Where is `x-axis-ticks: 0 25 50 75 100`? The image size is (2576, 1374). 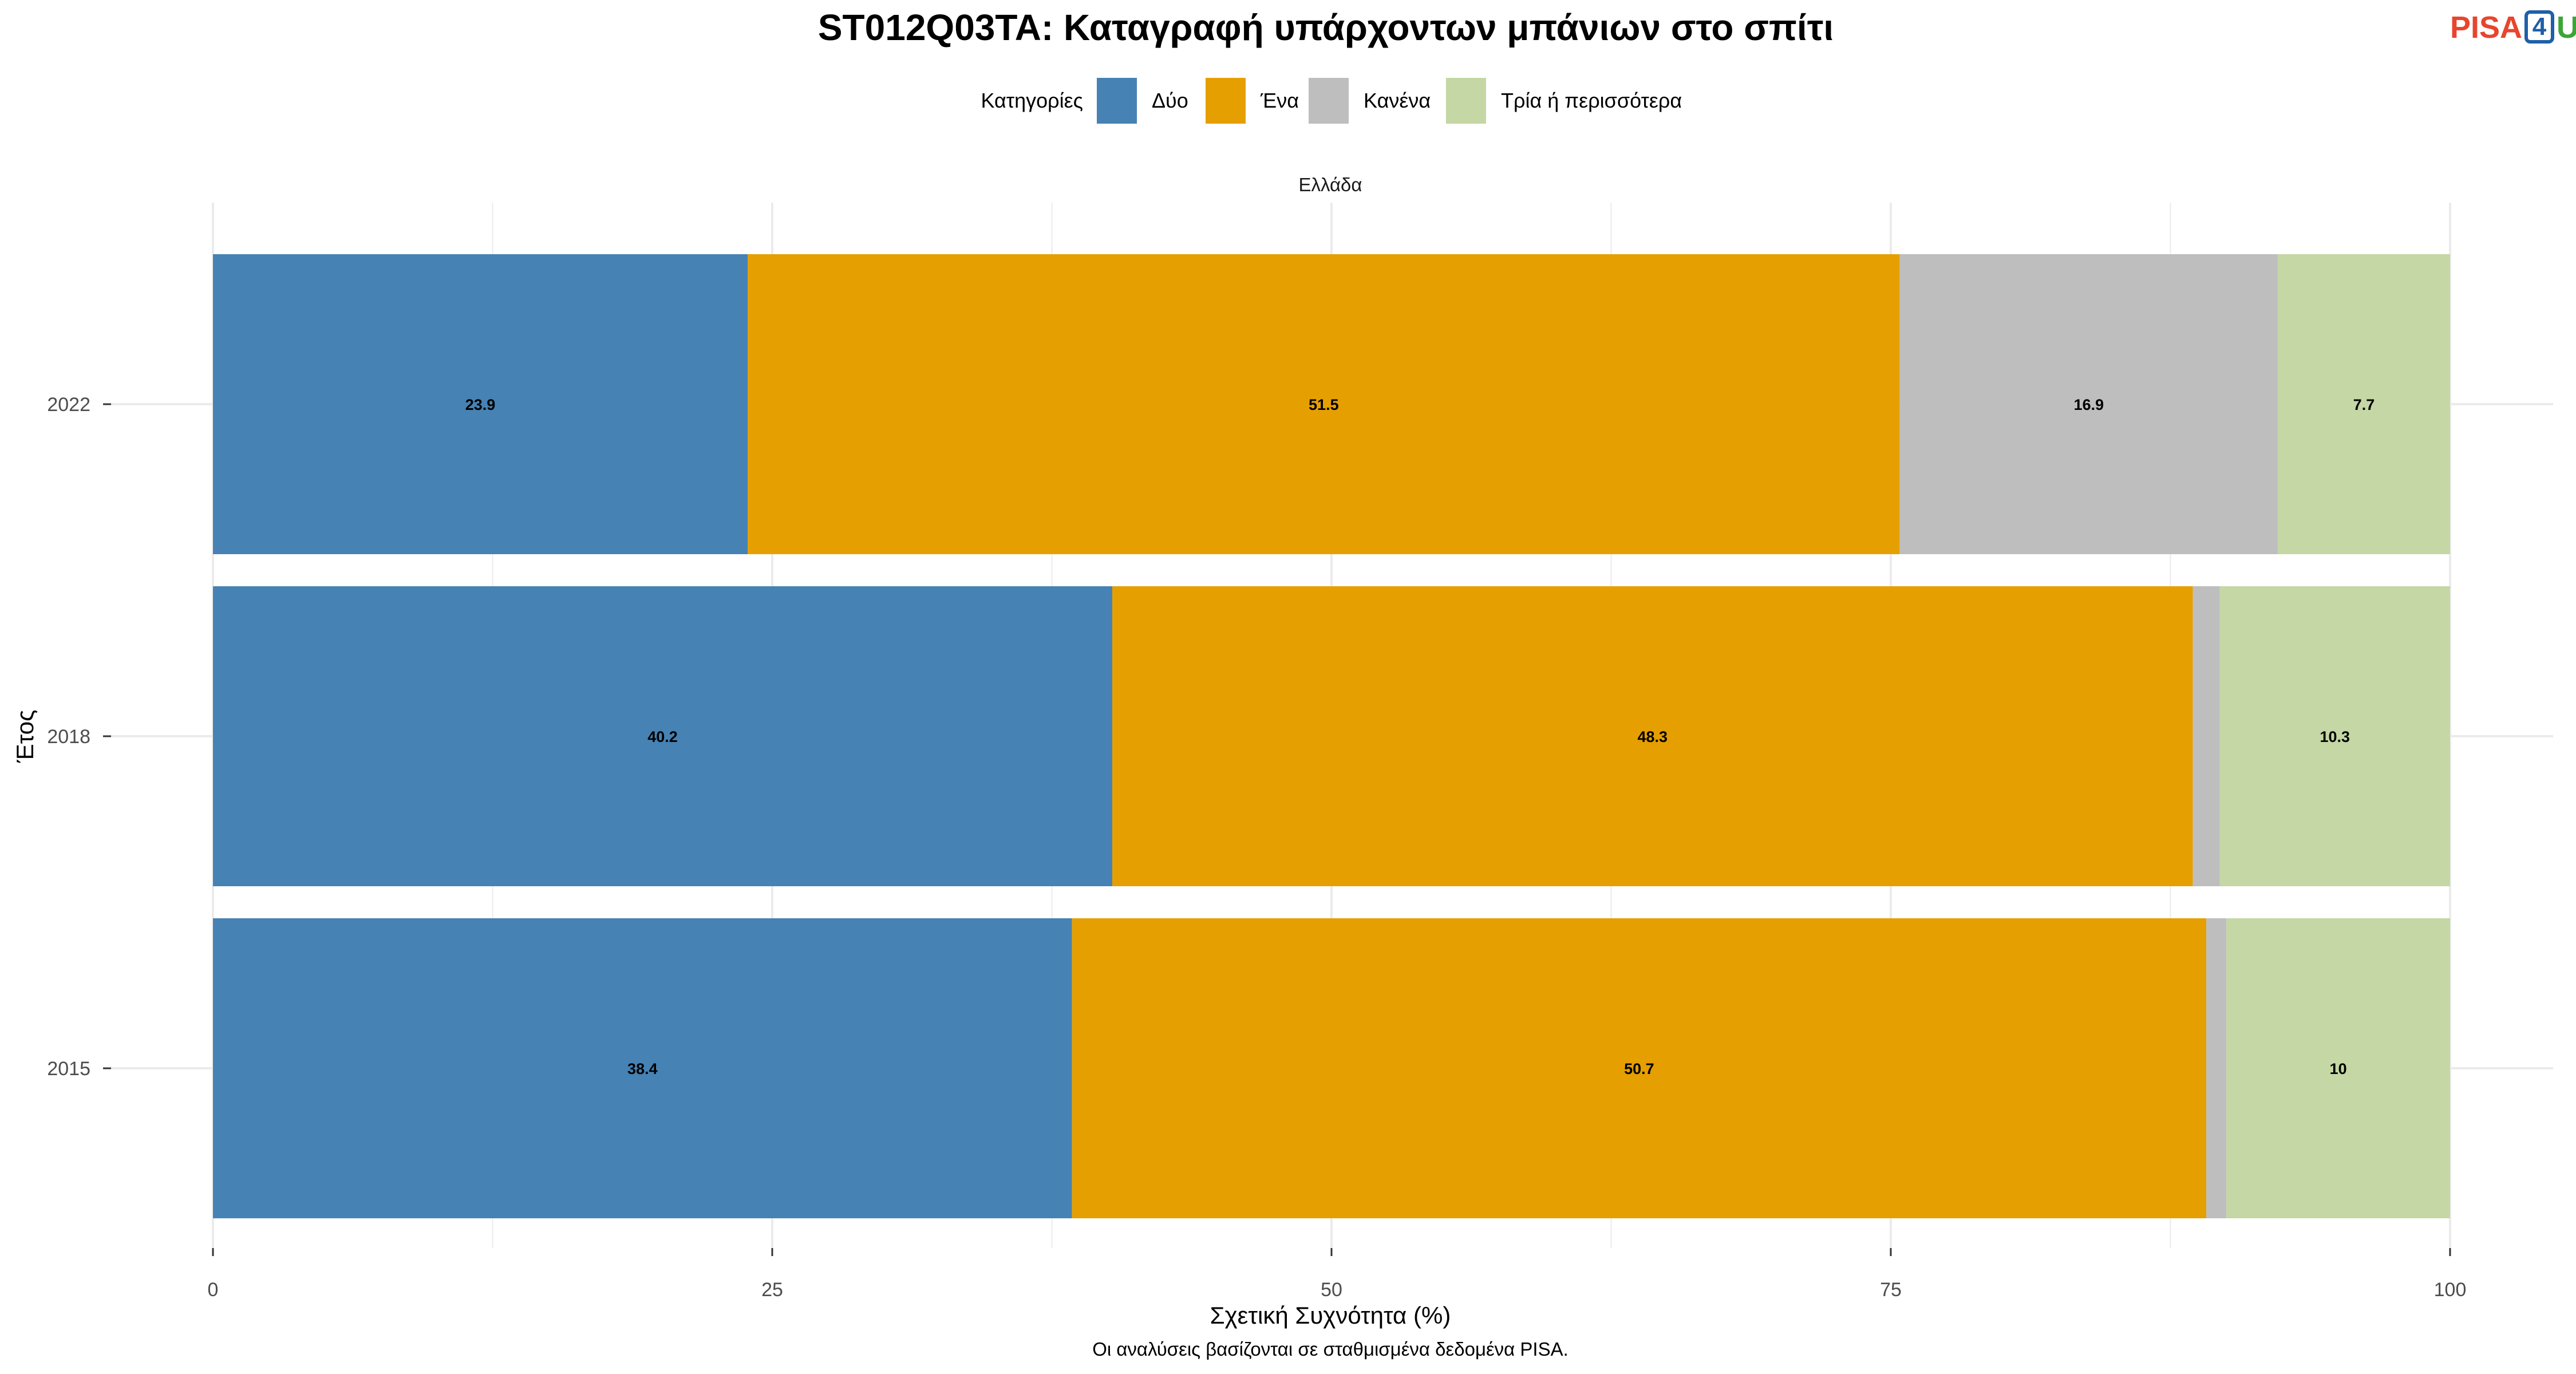 x-axis-ticks: 0 25 50 75 100 is located at coordinates (1337, 1275).